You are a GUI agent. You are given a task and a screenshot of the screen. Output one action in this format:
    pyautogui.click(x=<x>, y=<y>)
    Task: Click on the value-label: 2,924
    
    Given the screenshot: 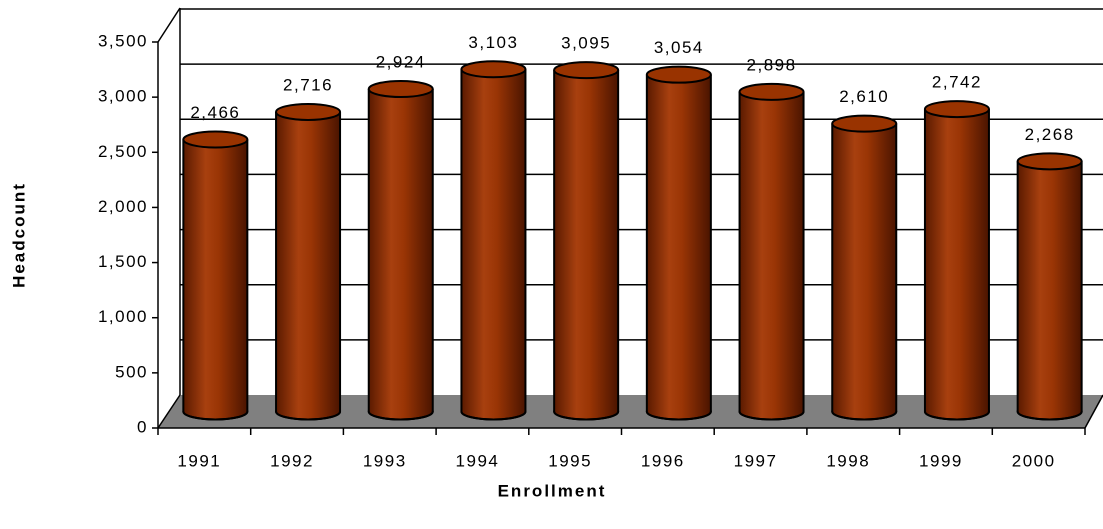 What is the action you would take?
    pyautogui.click(x=401, y=62)
    